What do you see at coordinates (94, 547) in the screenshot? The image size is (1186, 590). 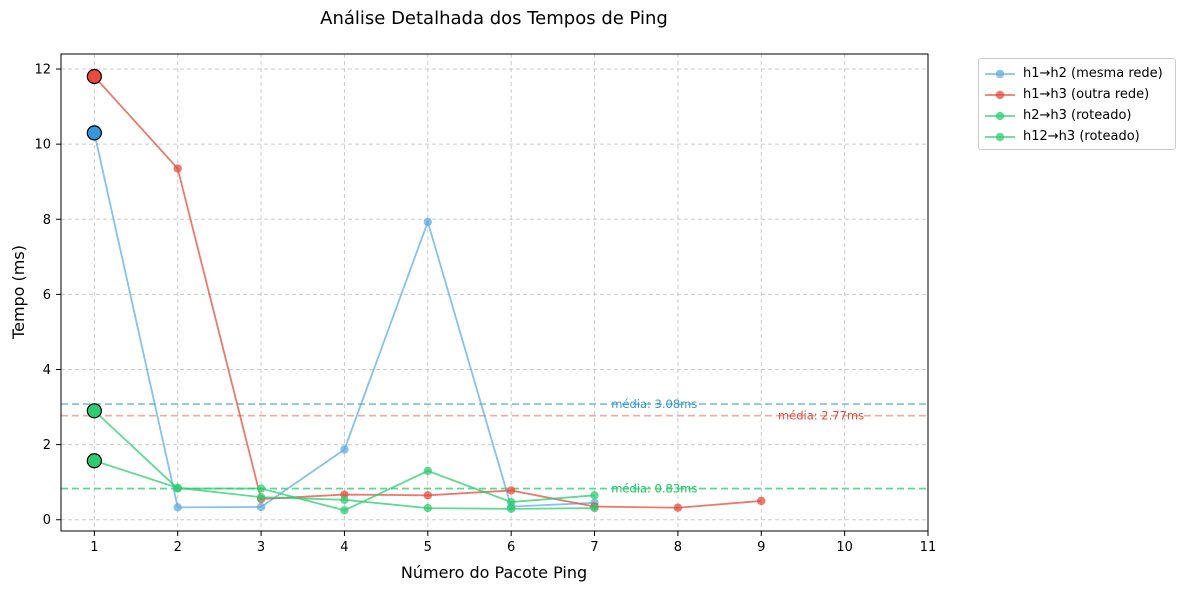 I see `x-tick-label: 1` at bounding box center [94, 547].